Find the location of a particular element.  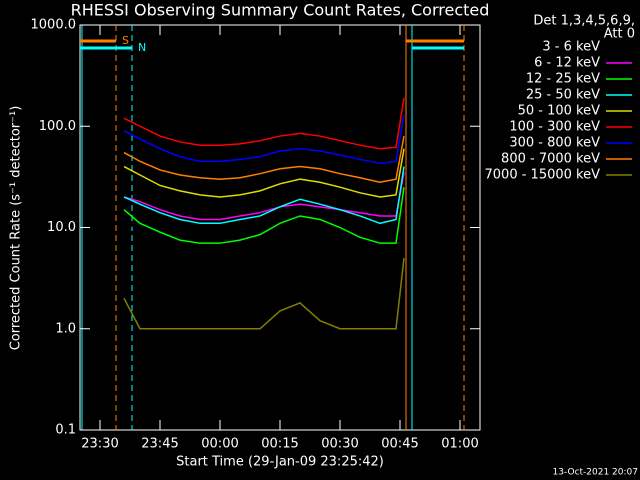

x-tick-label: 00:30 is located at coordinates (339, 444).